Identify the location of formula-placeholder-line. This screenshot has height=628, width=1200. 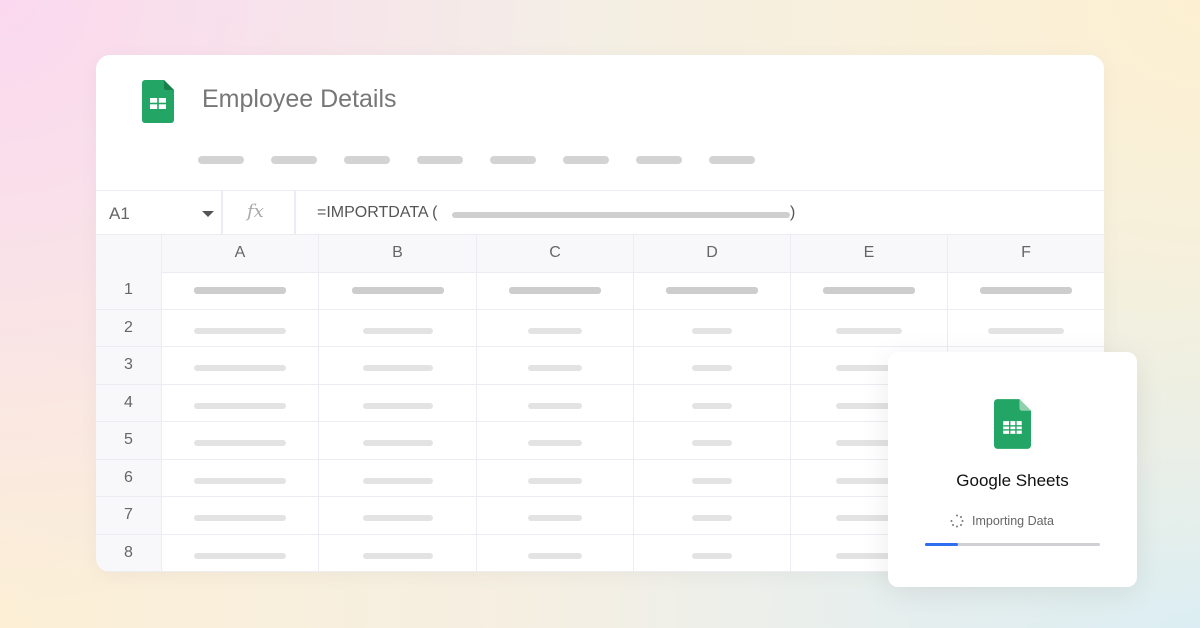
(621, 215).